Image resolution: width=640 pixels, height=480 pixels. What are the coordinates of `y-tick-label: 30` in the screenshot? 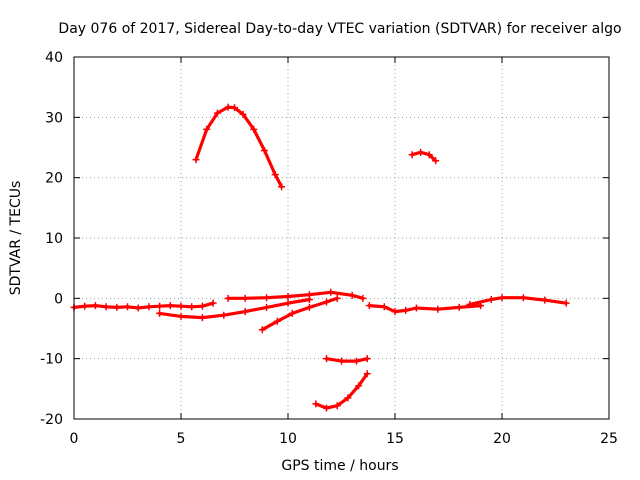 It's located at (54, 118).